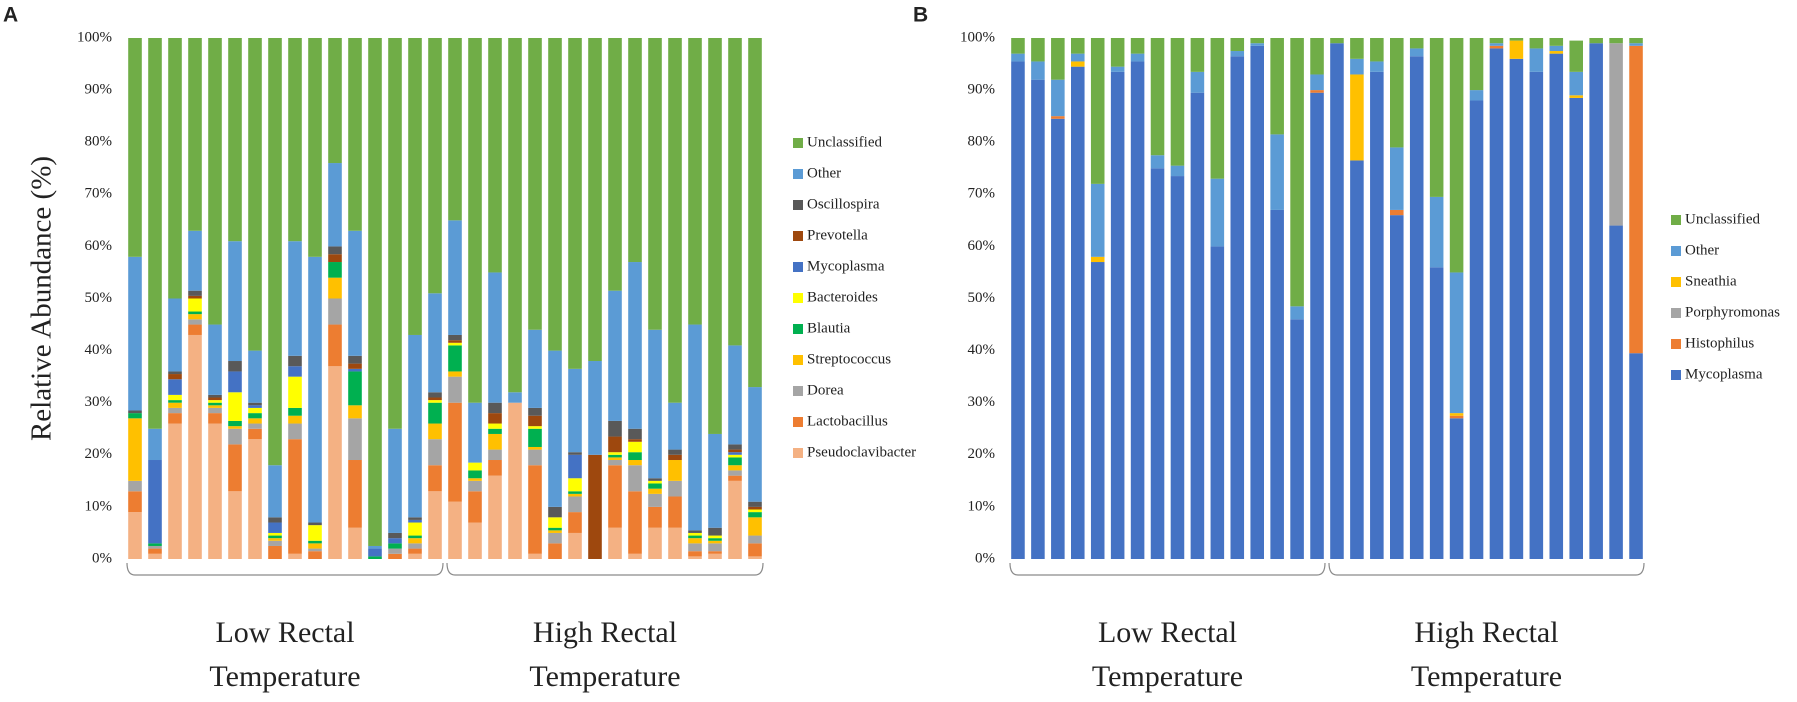  Describe the element at coordinates (982, 402) in the screenshot. I see `y-tick-label: 30%` at that location.